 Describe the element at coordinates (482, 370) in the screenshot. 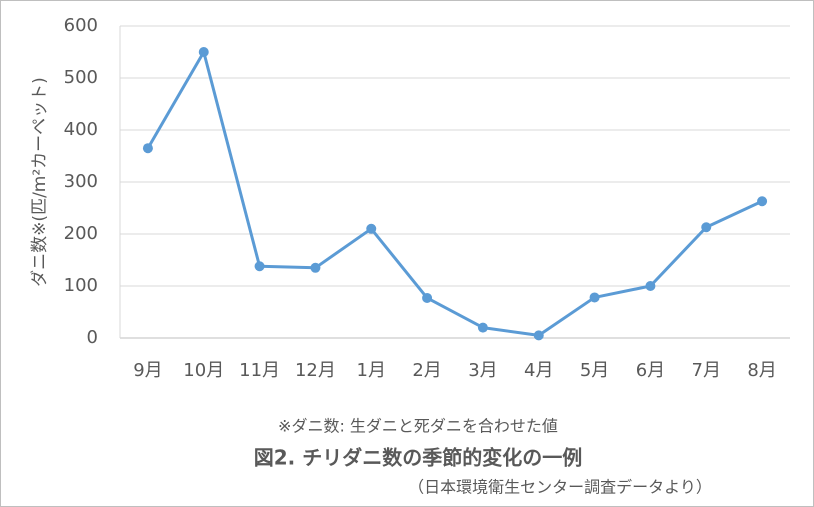

I see `x-tick-label: 3月` at that location.